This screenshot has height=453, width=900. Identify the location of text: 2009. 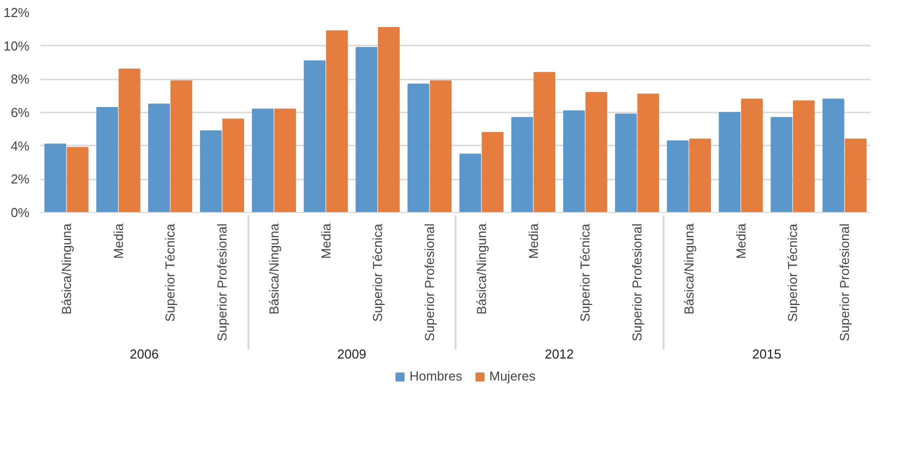
(351, 354).